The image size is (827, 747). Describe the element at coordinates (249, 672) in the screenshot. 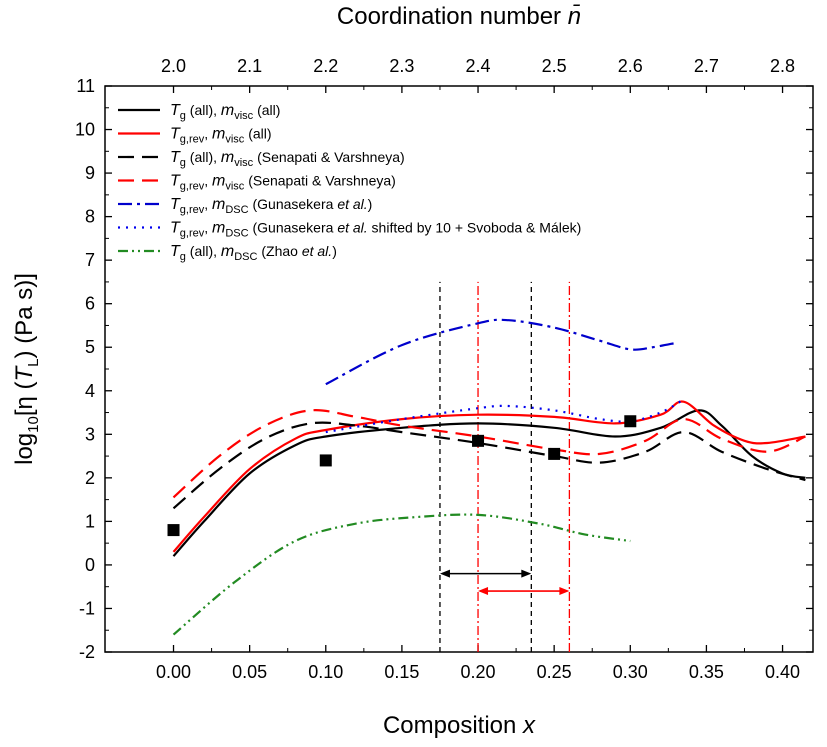

I see `x-tick-label: 0.05` at that location.